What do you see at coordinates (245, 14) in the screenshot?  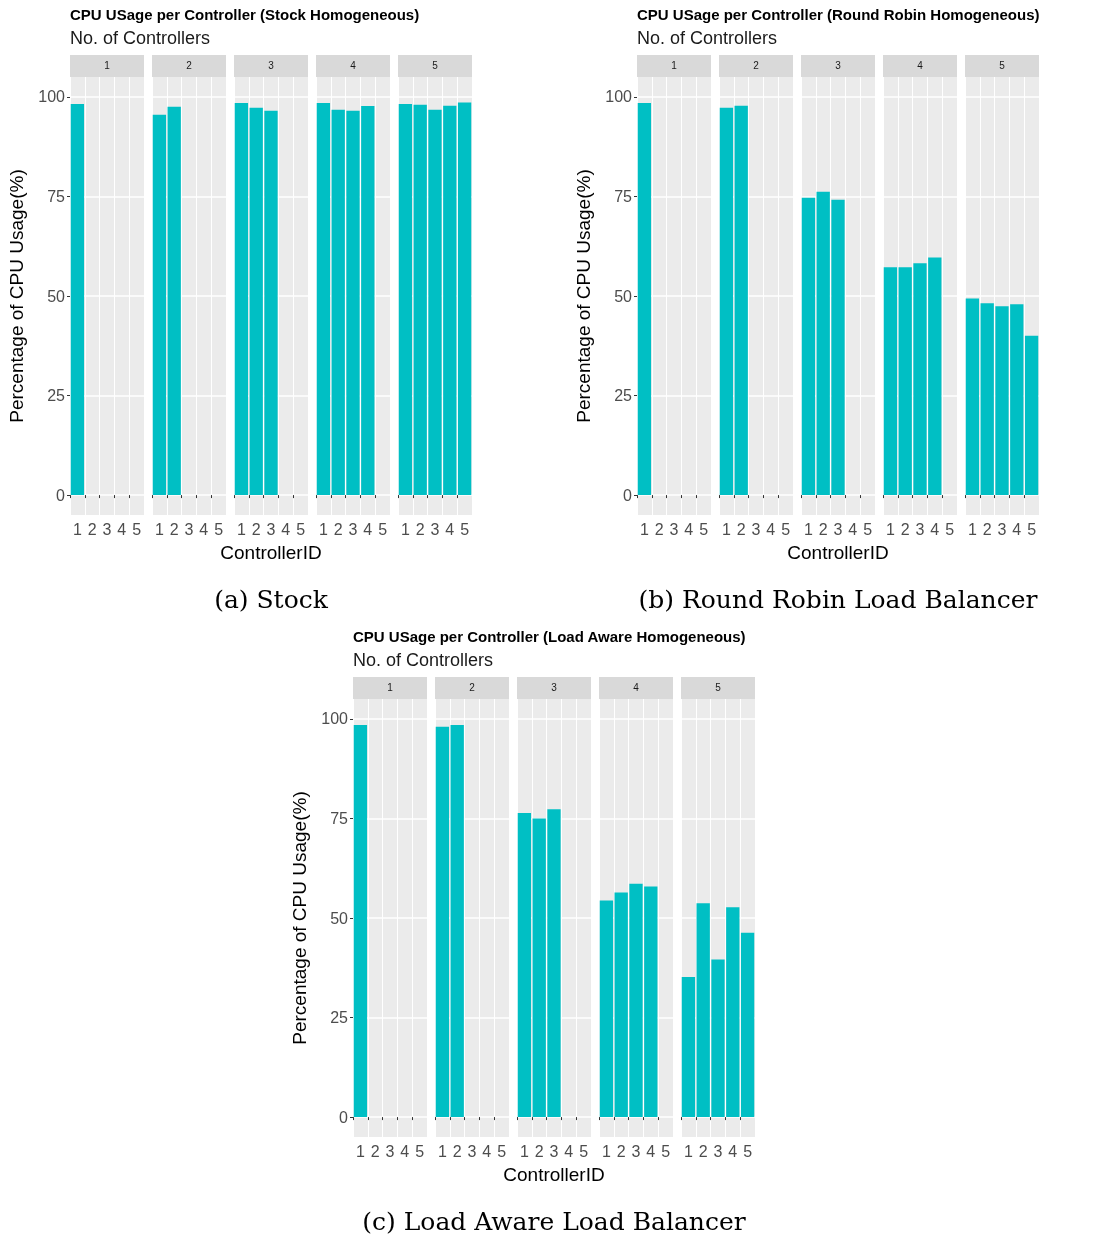 I see `text: CPU USage per Controller (Stock Homogeneous)` at bounding box center [245, 14].